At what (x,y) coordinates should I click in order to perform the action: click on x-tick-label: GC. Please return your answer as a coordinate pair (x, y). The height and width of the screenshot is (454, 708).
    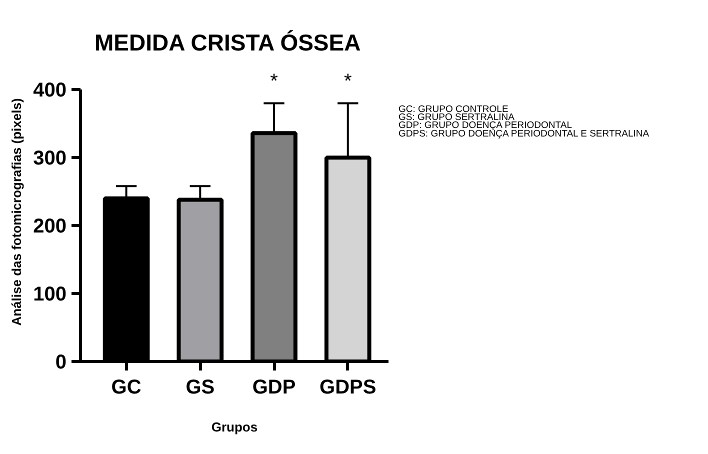
    Looking at the image, I should click on (126, 387).